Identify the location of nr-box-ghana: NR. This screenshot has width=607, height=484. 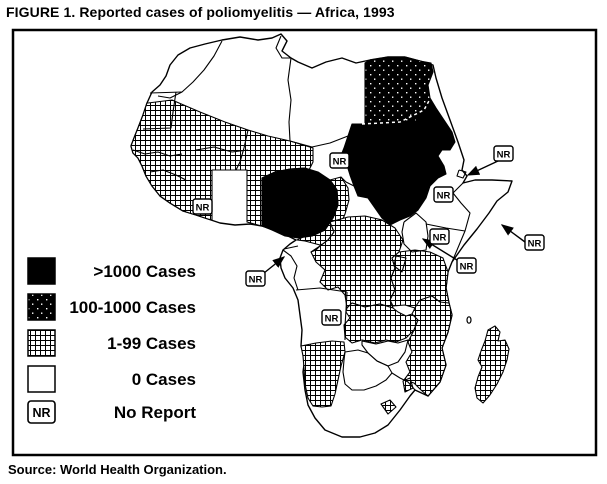
(202, 206).